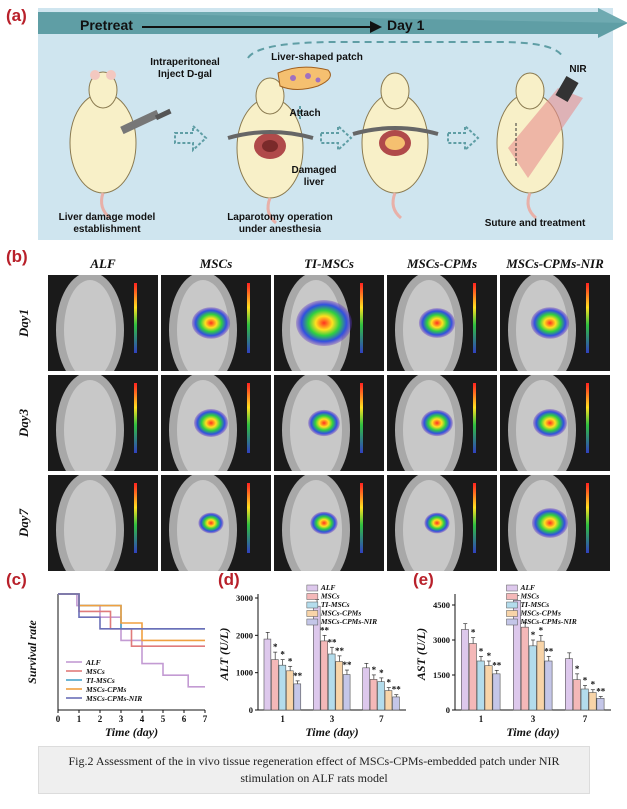 The width and height of the screenshot is (627, 809). Describe the element at coordinates (113, 698) in the screenshot. I see `legend-label: MSCs-CPMs-NIR` at that location.